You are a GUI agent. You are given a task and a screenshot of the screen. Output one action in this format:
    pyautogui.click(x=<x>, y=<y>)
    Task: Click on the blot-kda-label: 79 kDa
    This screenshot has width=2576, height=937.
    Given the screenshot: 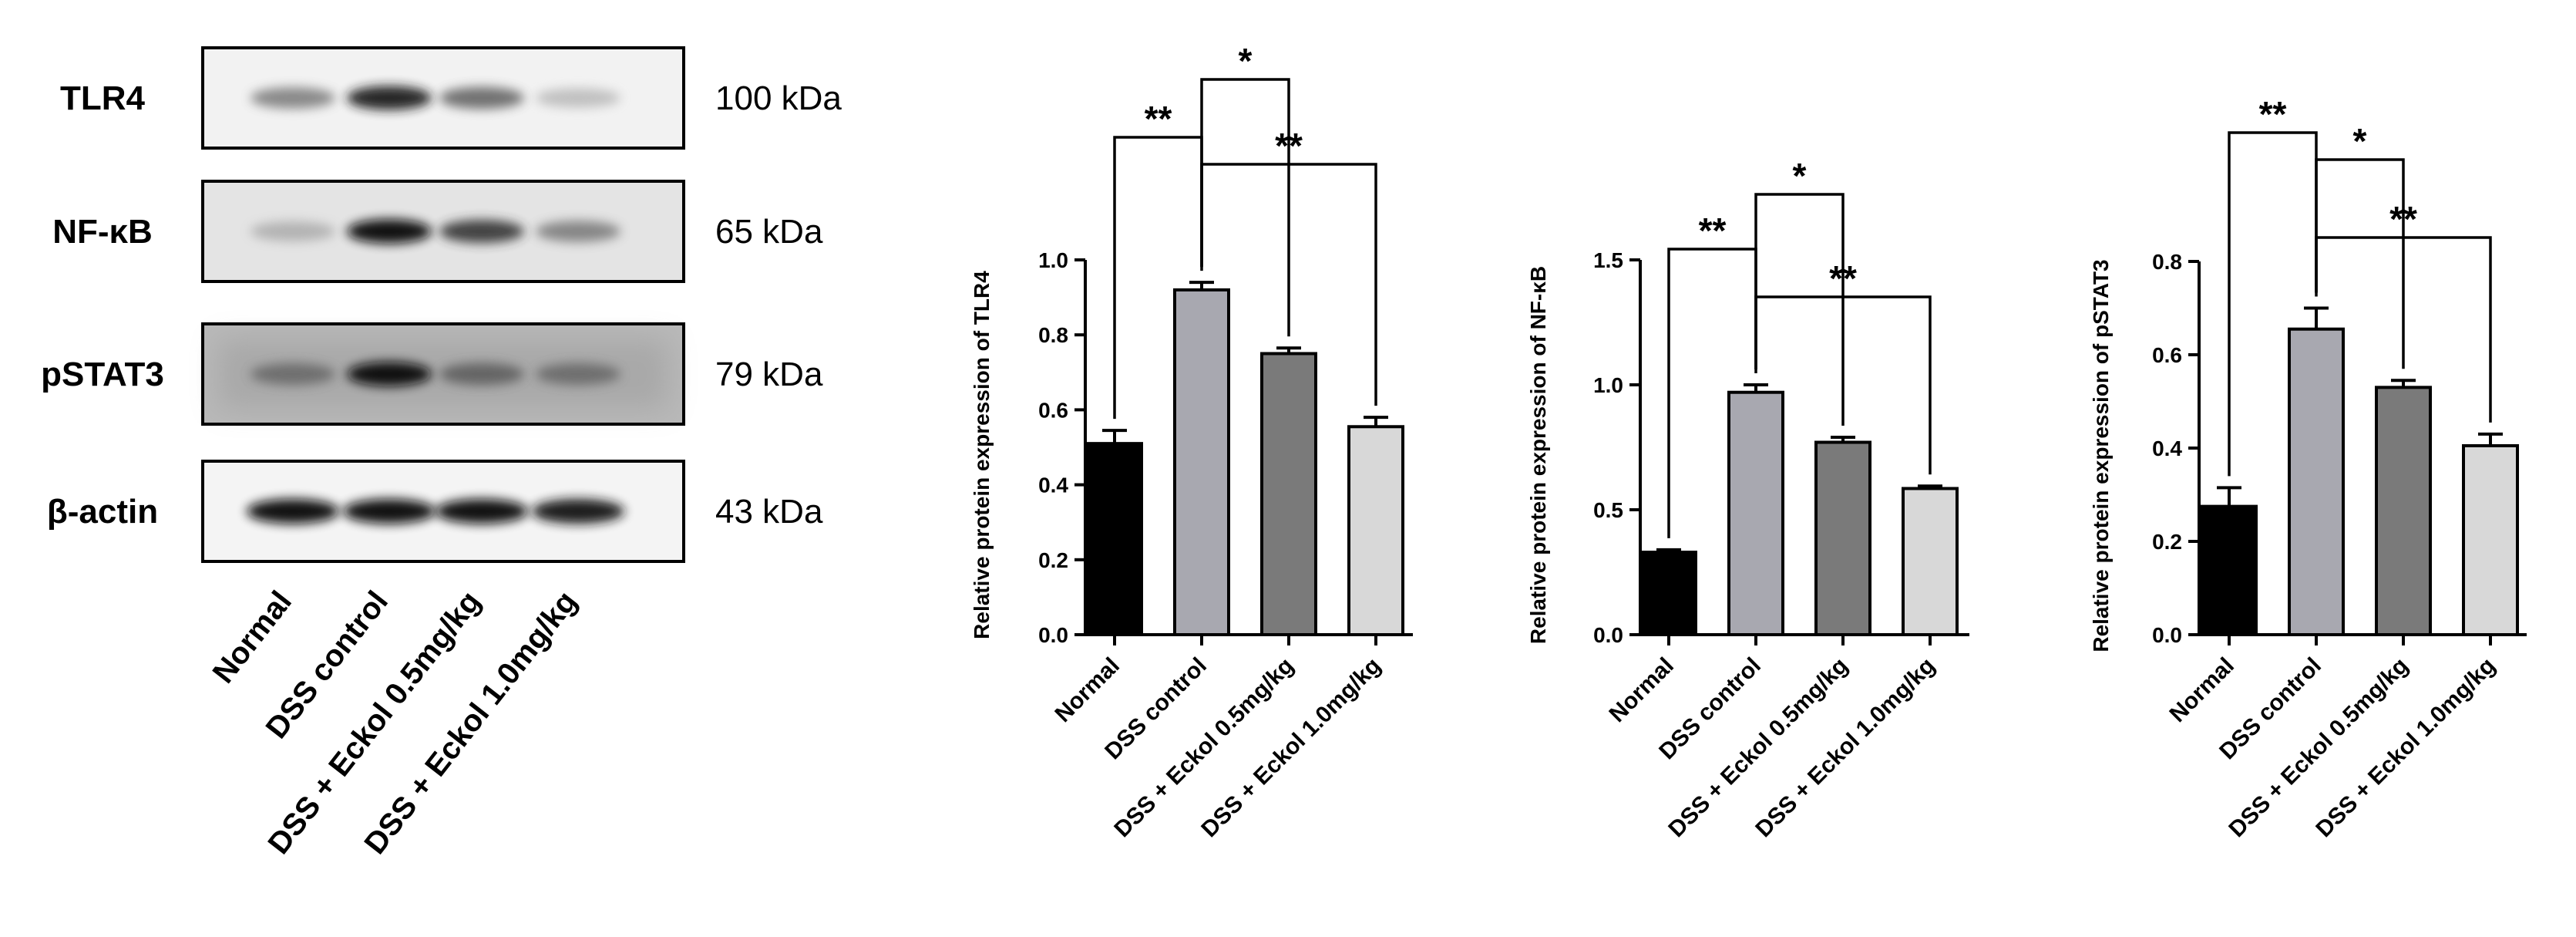 What is the action you would take?
    pyautogui.click(x=769, y=374)
    